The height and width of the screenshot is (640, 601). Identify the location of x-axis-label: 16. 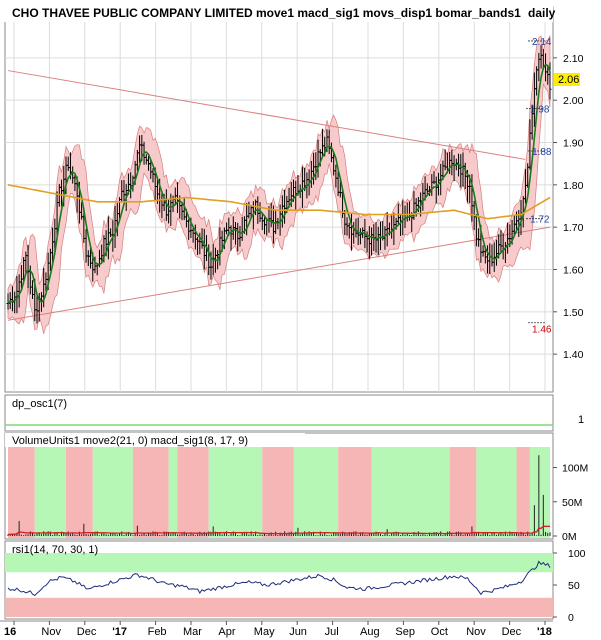
(10, 632).